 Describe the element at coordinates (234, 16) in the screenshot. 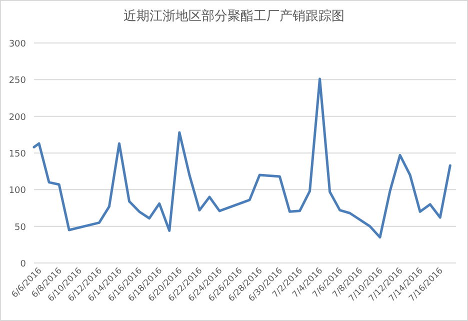

I see `chart-title: 近期江浙地区部分聚酯工厂产销跟踪图` at that location.